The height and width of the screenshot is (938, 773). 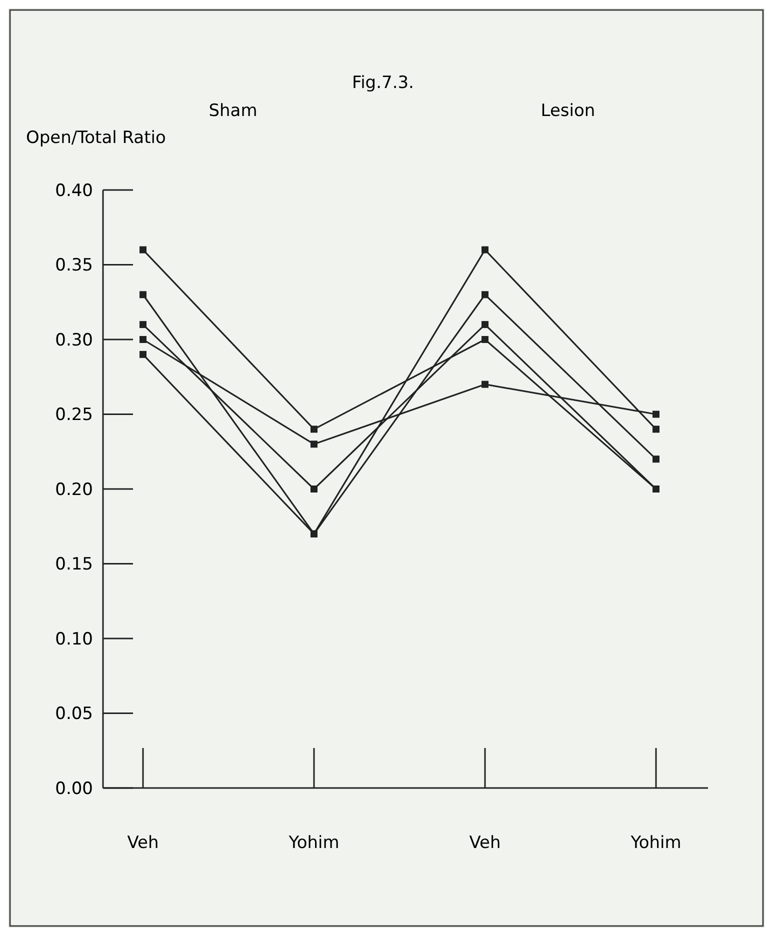 I want to click on y-tick-label: 0.25, so click(x=74, y=415).